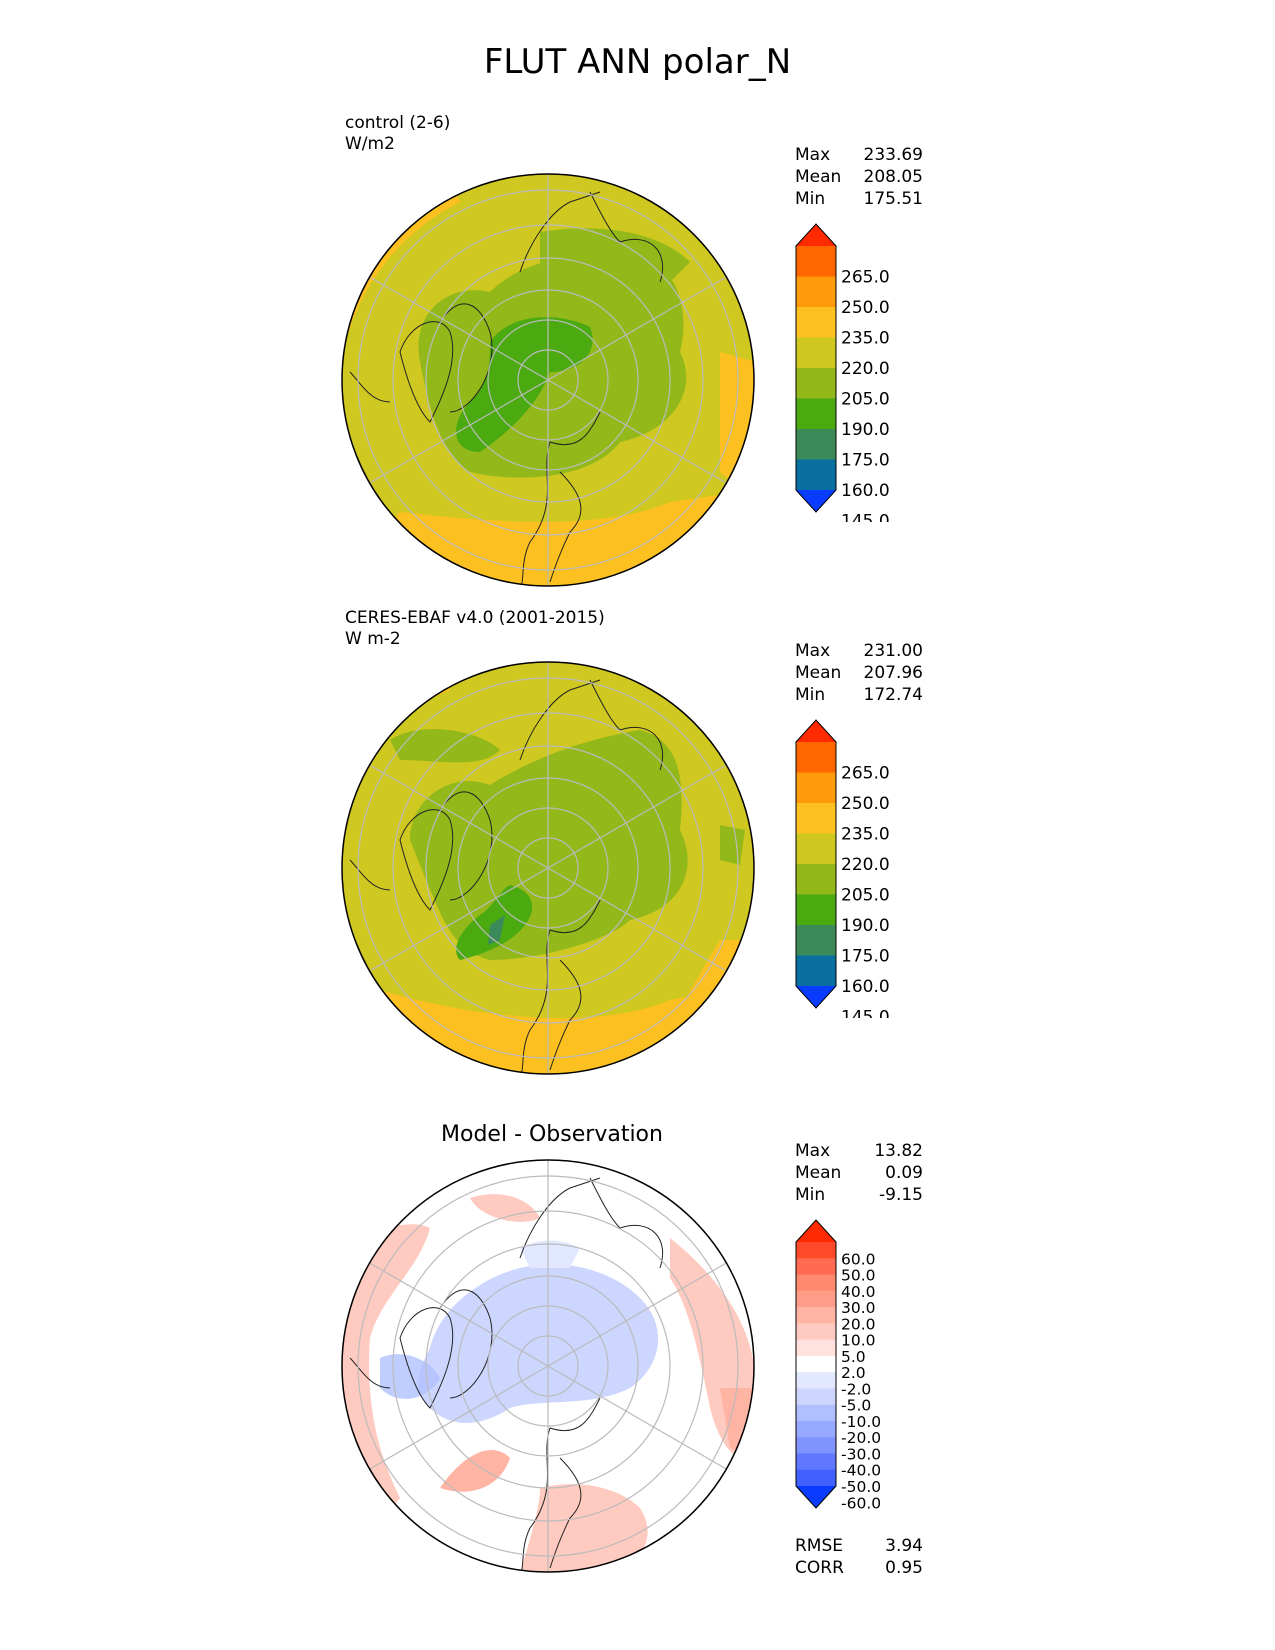 The height and width of the screenshot is (1650, 1275). What do you see at coordinates (901, 1195) in the screenshot?
I see `stat-value: -9.15` at bounding box center [901, 1195].